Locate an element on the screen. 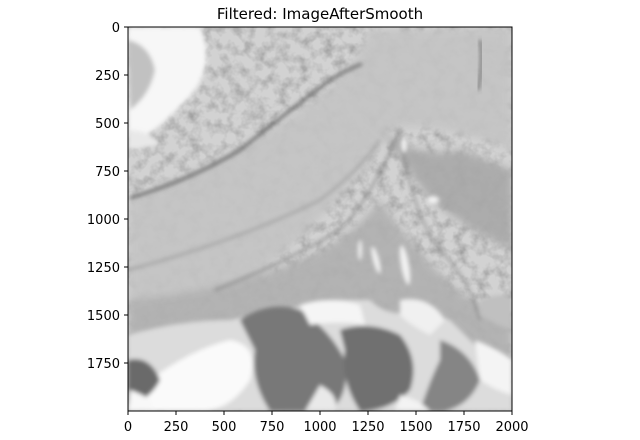 The image size is (640, 440). y-tick-label: 750 is located at coordinates (107, 172).